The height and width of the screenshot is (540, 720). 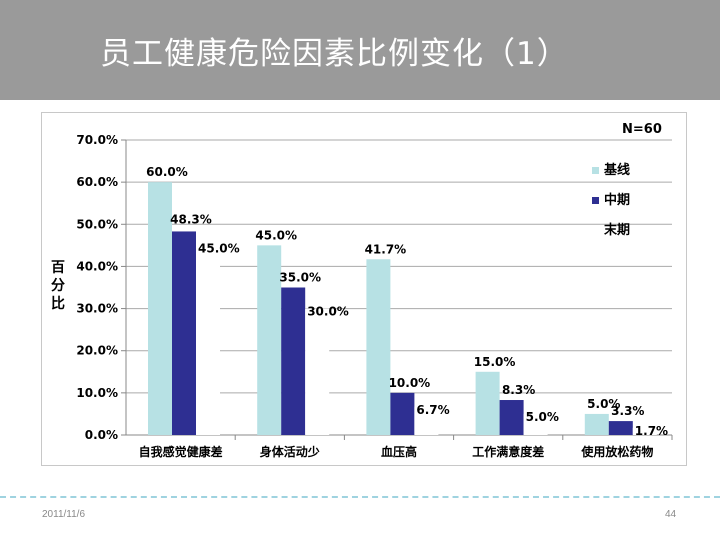 I want to click on data-label: 10.0%, so click(x=410, y=383).